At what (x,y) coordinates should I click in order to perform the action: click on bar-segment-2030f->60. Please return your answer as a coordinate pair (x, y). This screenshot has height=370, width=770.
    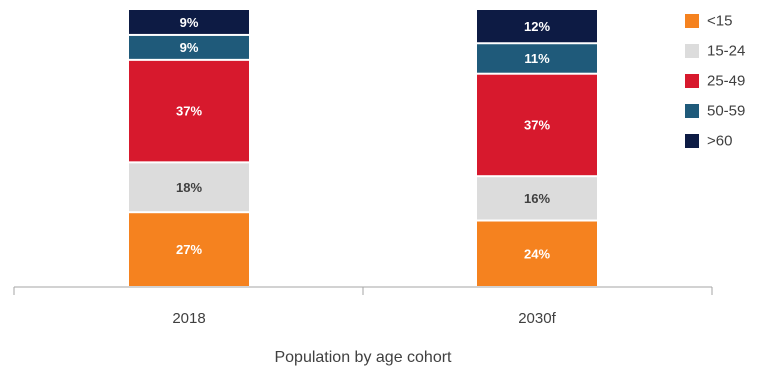
    Looking at the image, I should click on (537, 26).